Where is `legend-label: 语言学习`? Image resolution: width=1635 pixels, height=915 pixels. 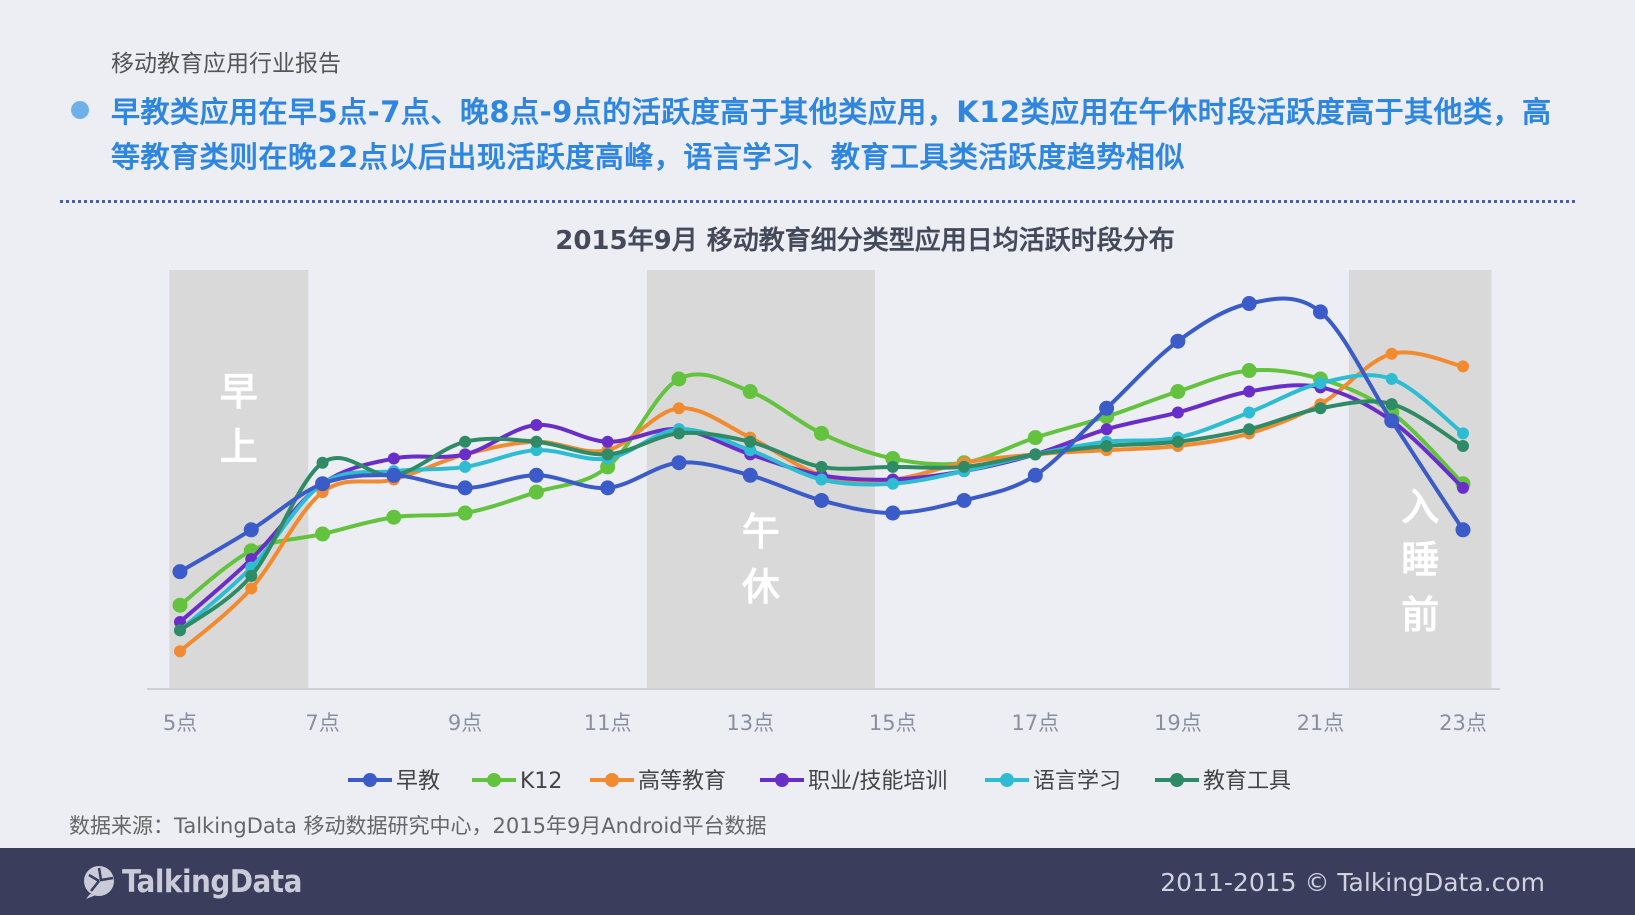 legend-label: 语言学习 is located at coordinates (1077, 781).